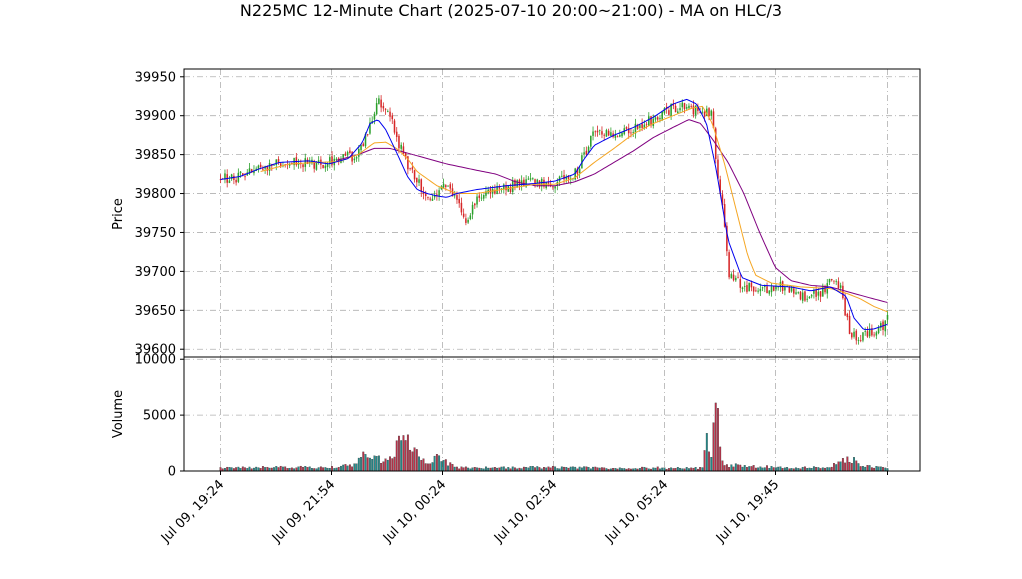  I want to click on volume-gridlines, so click(552, 414).